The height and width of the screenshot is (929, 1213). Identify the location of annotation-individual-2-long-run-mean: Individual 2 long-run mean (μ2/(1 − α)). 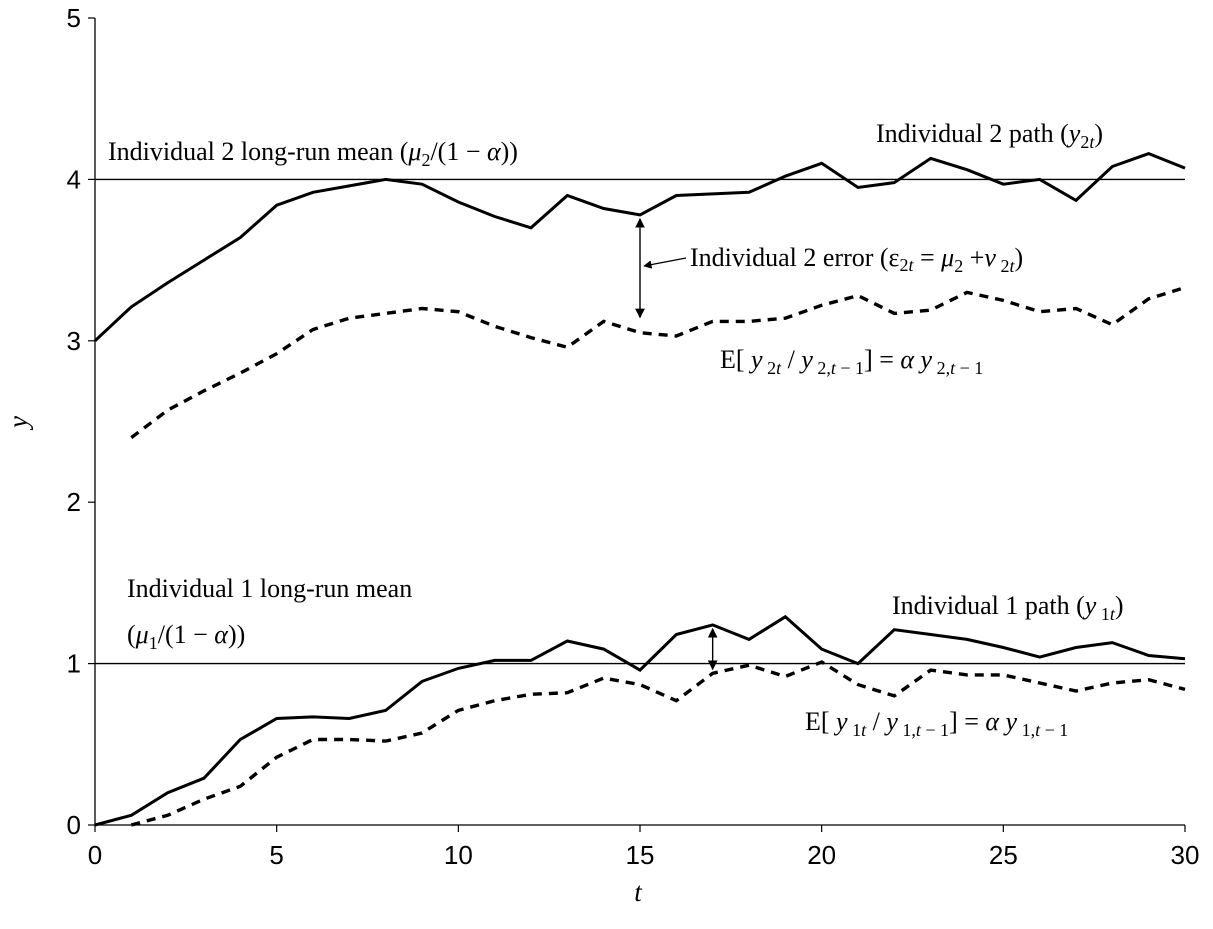
(313, 153).